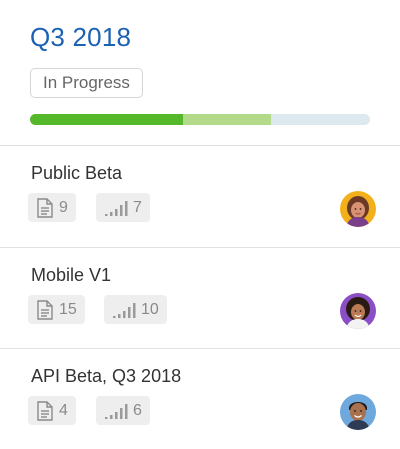 The height and width of the screenshot is (449, 400). I want to click on progress-in-progress-segment, so click(227, 119).